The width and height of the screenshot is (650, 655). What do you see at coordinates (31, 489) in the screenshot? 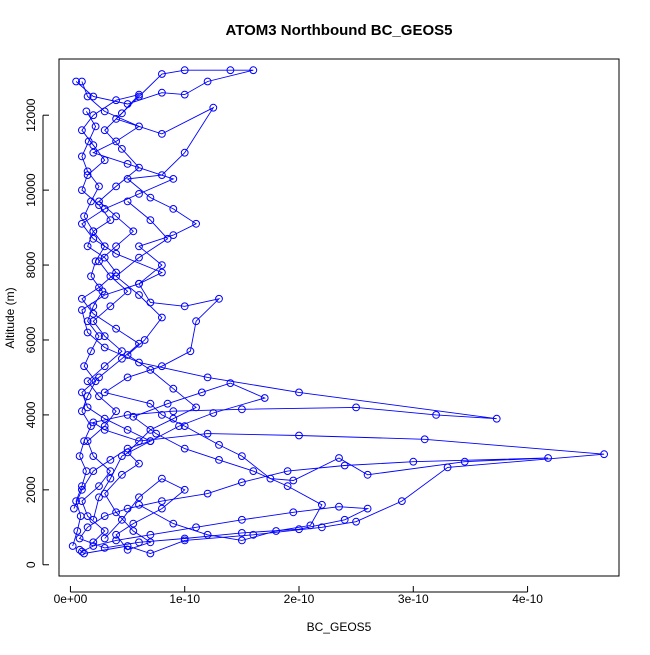
I see `y-tick-label: 2000` at bounding box center [31, 489].